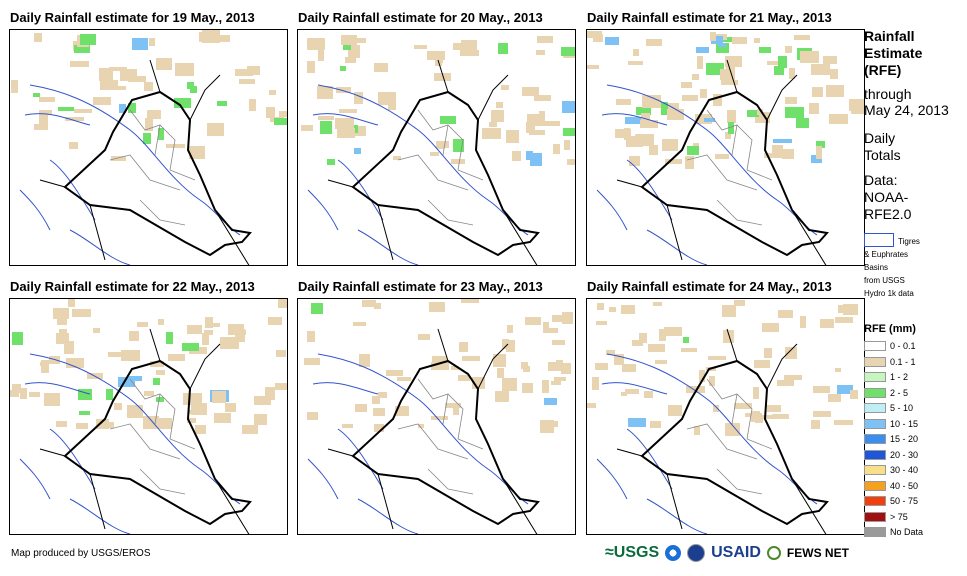  Describe the element at coordinates (773, 553) in the screenshot. I see `fews-icon` at that location.